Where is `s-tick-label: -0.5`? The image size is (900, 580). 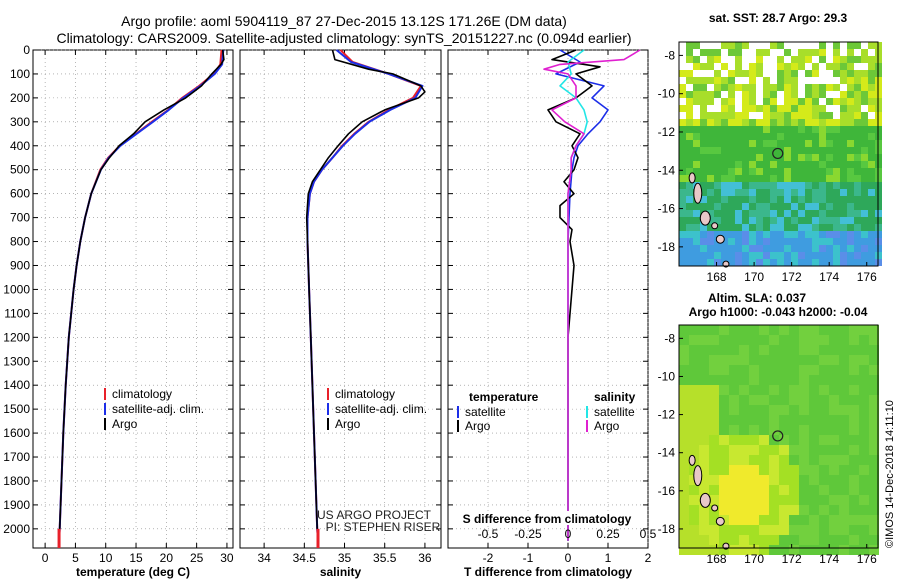 s-tick-label: -0.5 is located at coordinates (488, 534).